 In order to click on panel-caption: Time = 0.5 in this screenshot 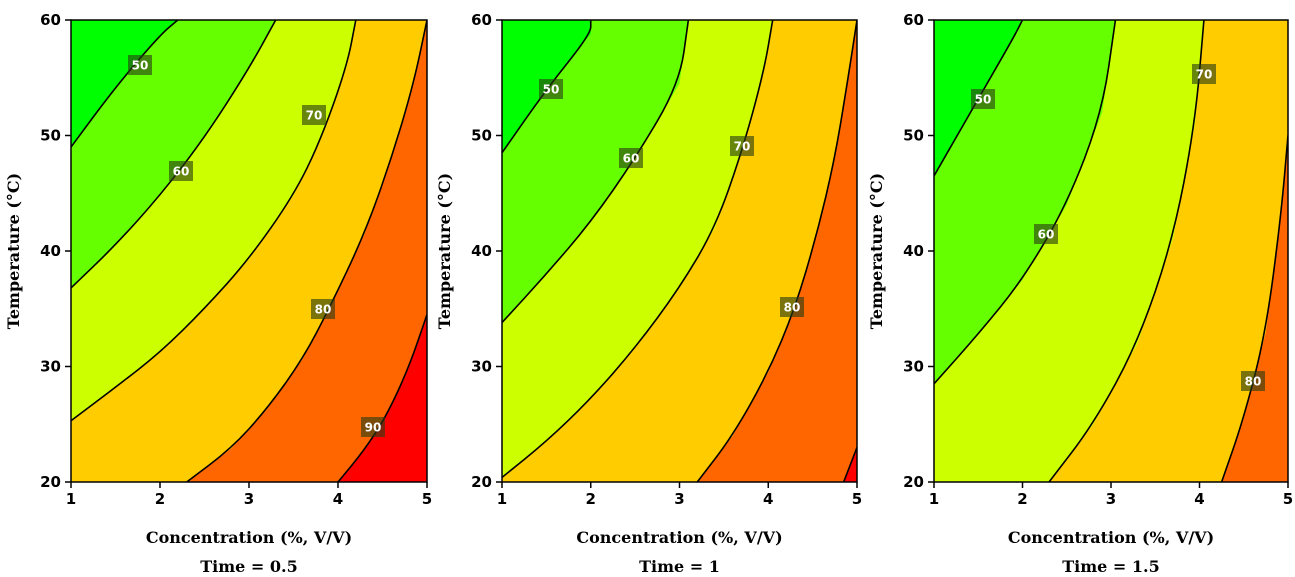, I will do `click(248, 566)`.